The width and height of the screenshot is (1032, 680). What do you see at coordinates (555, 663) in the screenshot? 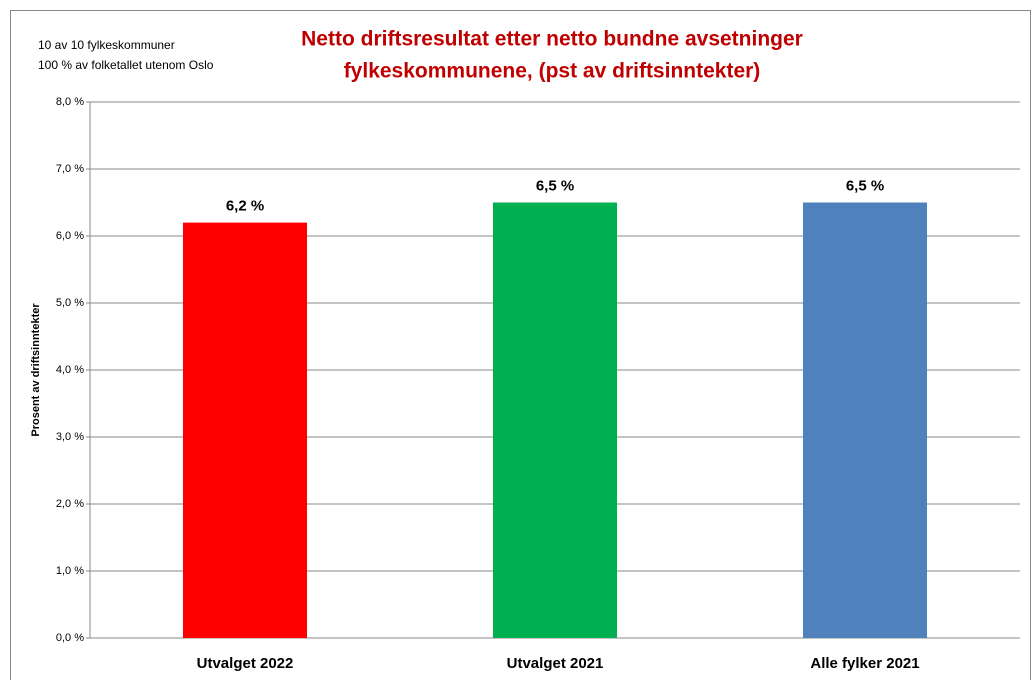
I see `x-tick-label: Utvalget 2021` at bounding box center [555, 663].